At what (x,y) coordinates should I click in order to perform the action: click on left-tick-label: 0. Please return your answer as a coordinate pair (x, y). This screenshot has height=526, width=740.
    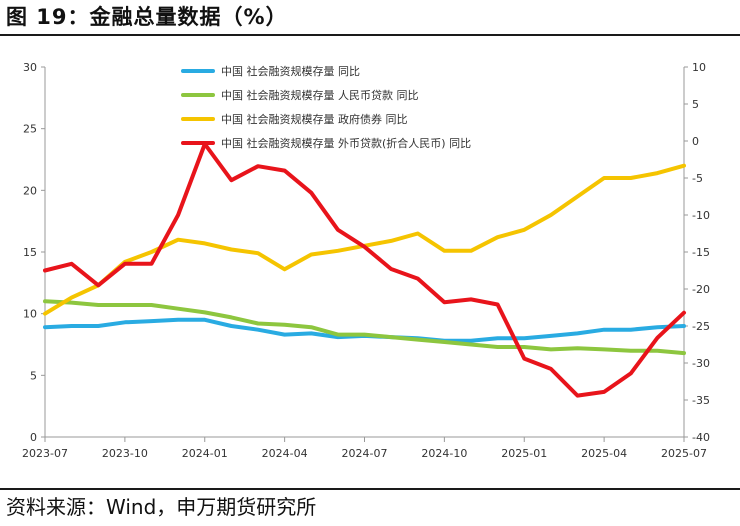
    Looking at the image, I should click on (33, 437).